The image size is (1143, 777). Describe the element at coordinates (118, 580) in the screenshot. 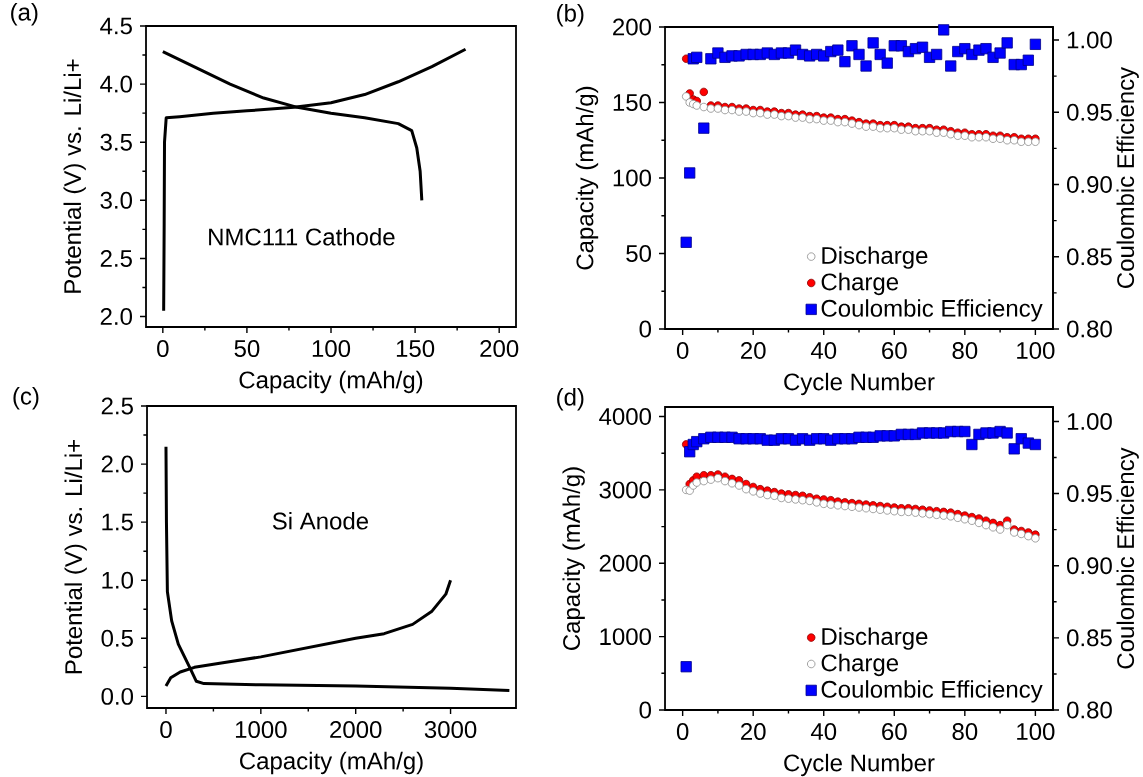

I see `y-tick-label: 1.0` at that location.